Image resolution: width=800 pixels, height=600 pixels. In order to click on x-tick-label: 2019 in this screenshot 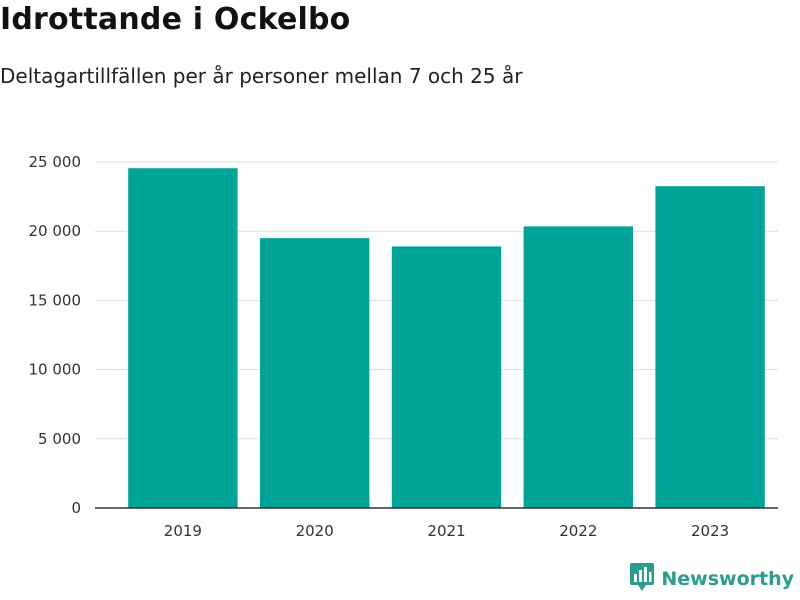, I will do `click(183, 531)`.